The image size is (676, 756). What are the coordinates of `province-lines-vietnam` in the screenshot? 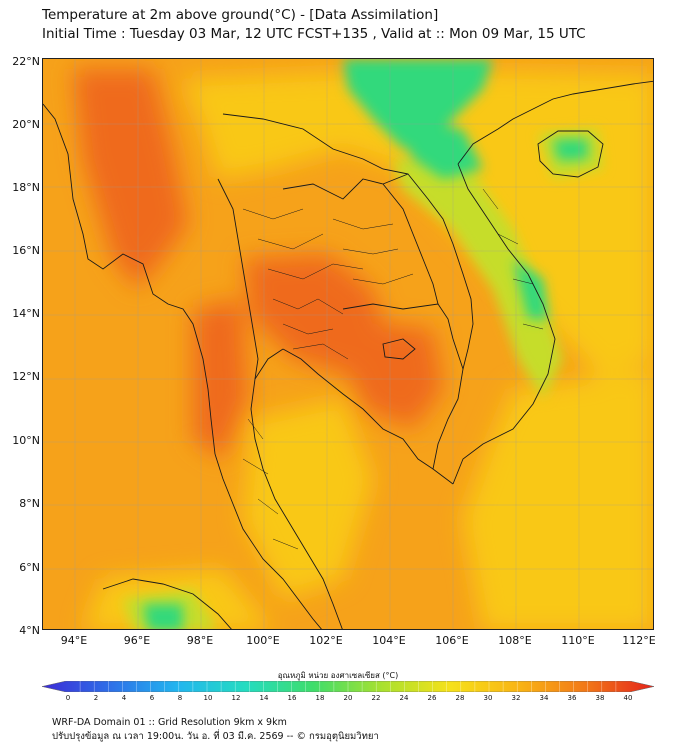 It's located at (513, 259).